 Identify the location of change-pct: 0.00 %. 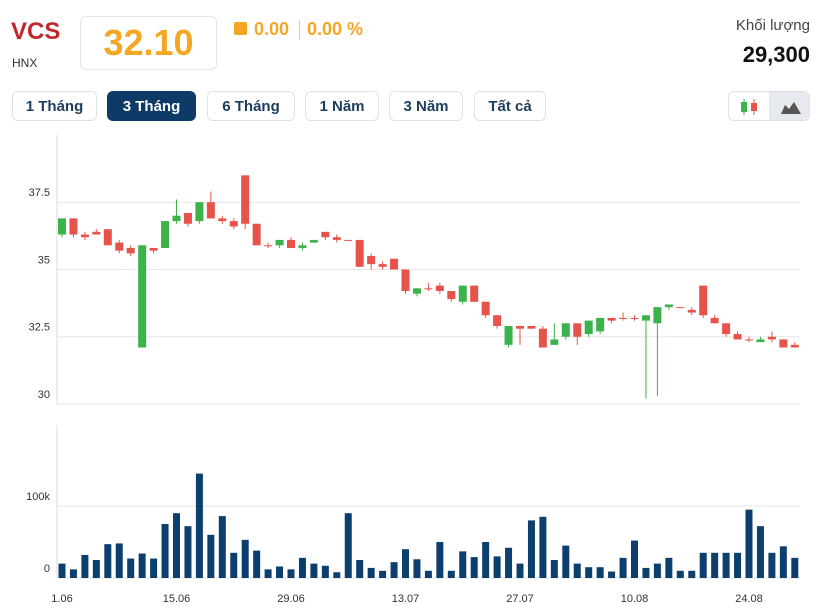
(335, 29).